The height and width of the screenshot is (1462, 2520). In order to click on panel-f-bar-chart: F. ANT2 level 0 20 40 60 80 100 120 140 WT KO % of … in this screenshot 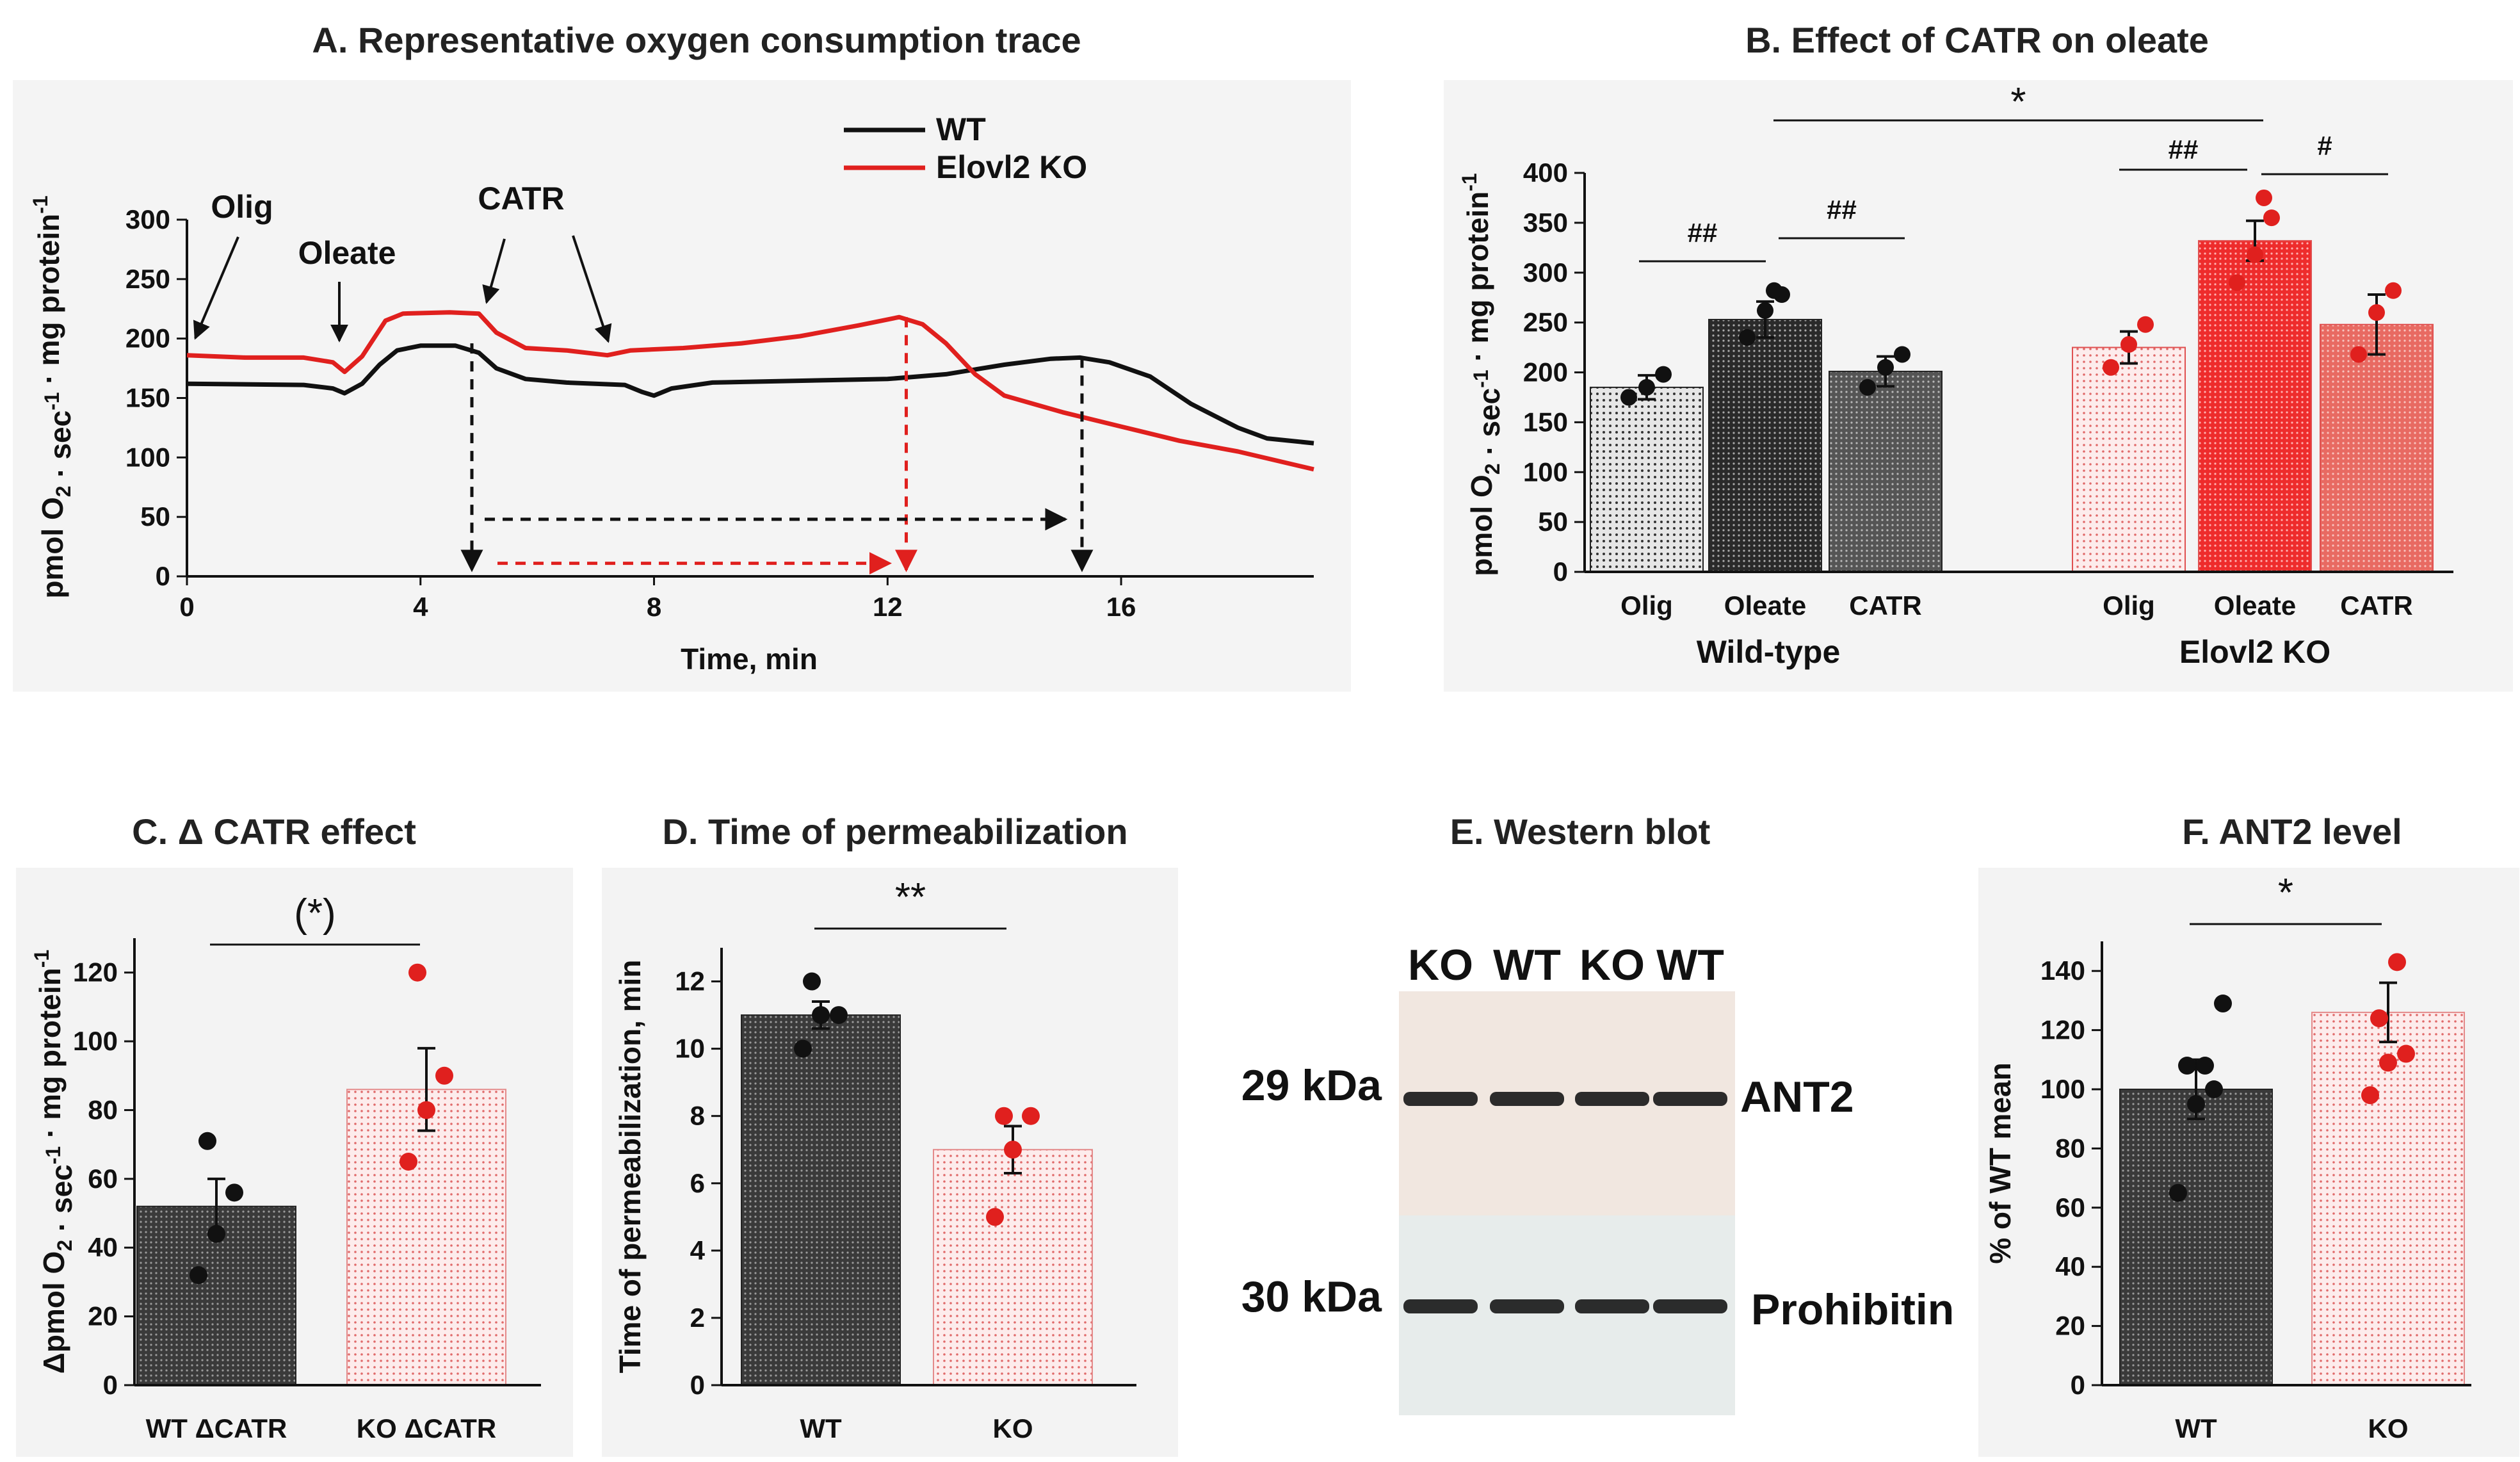, I will do `click(2248, 1134)`.